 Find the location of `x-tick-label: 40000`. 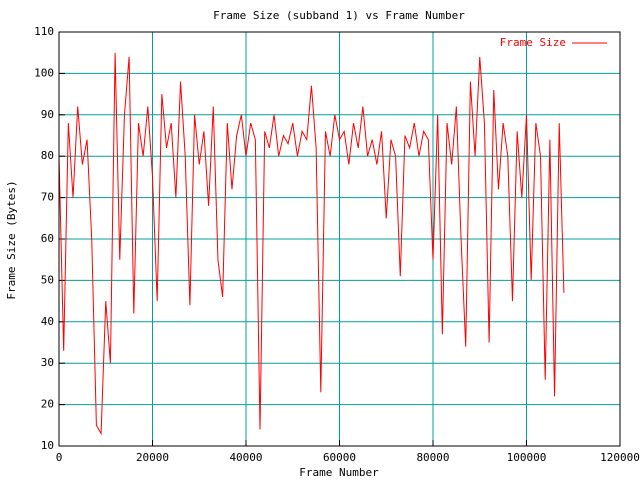

x-tick-label: 40000 is located at coordinates (245, 457).